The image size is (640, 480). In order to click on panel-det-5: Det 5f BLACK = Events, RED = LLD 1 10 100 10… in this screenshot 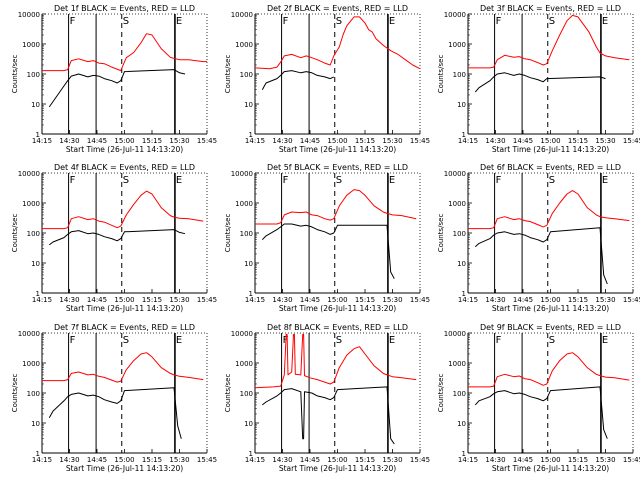, I will do `click(327, 238)`.